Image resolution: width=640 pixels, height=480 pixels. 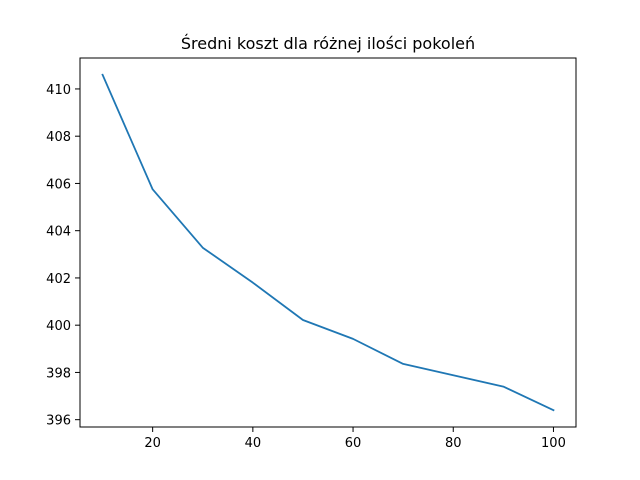 What do you see at coordinates (553, 443) in the screenshot?
I see `x-tick-label: 100` at bounding box center [553, 443].